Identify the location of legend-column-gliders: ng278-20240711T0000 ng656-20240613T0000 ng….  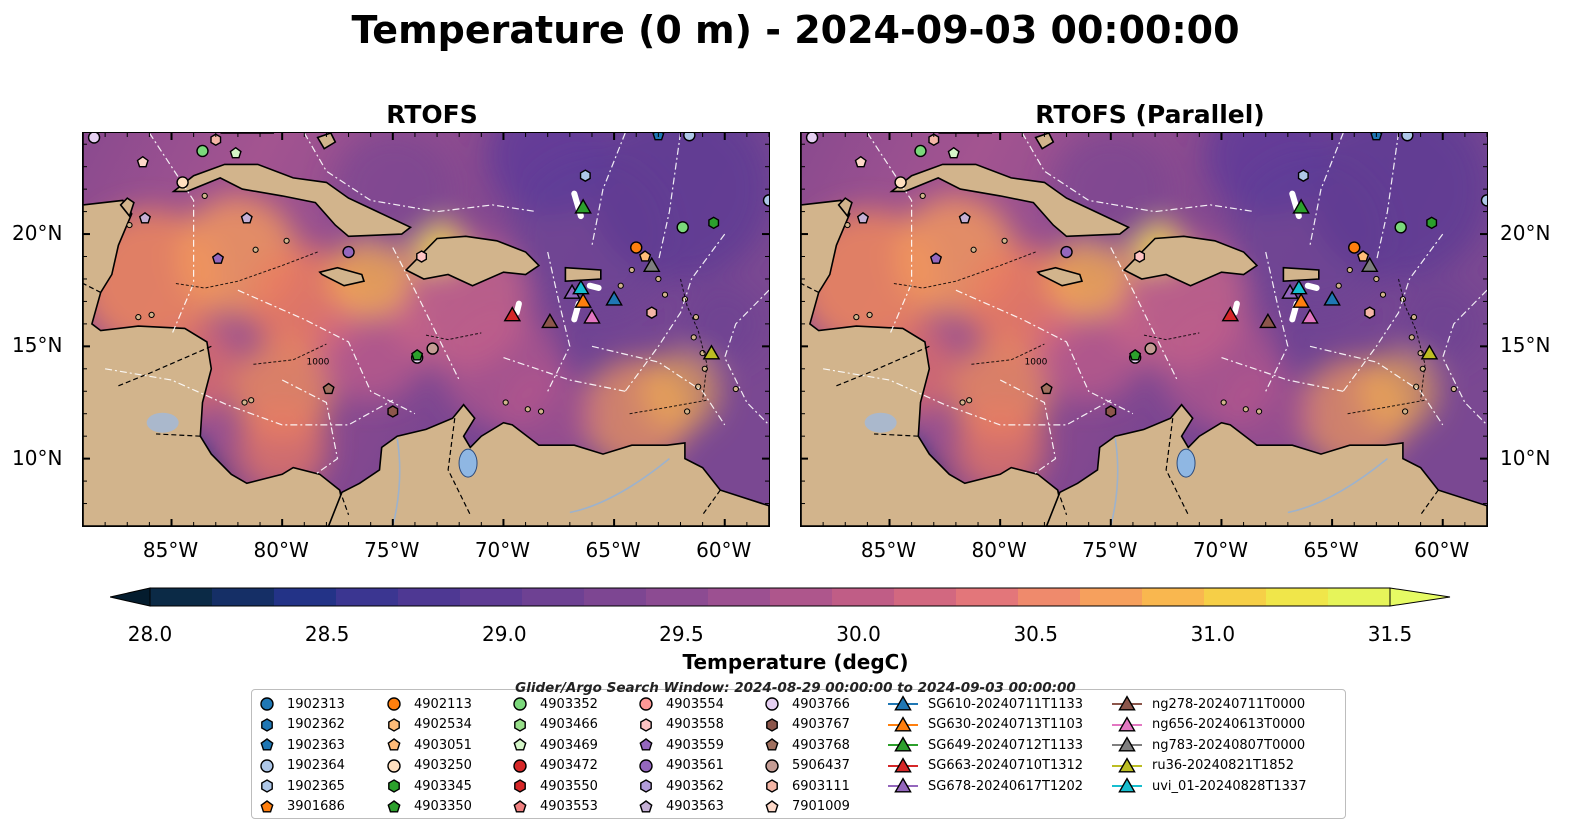
(1209, 745).